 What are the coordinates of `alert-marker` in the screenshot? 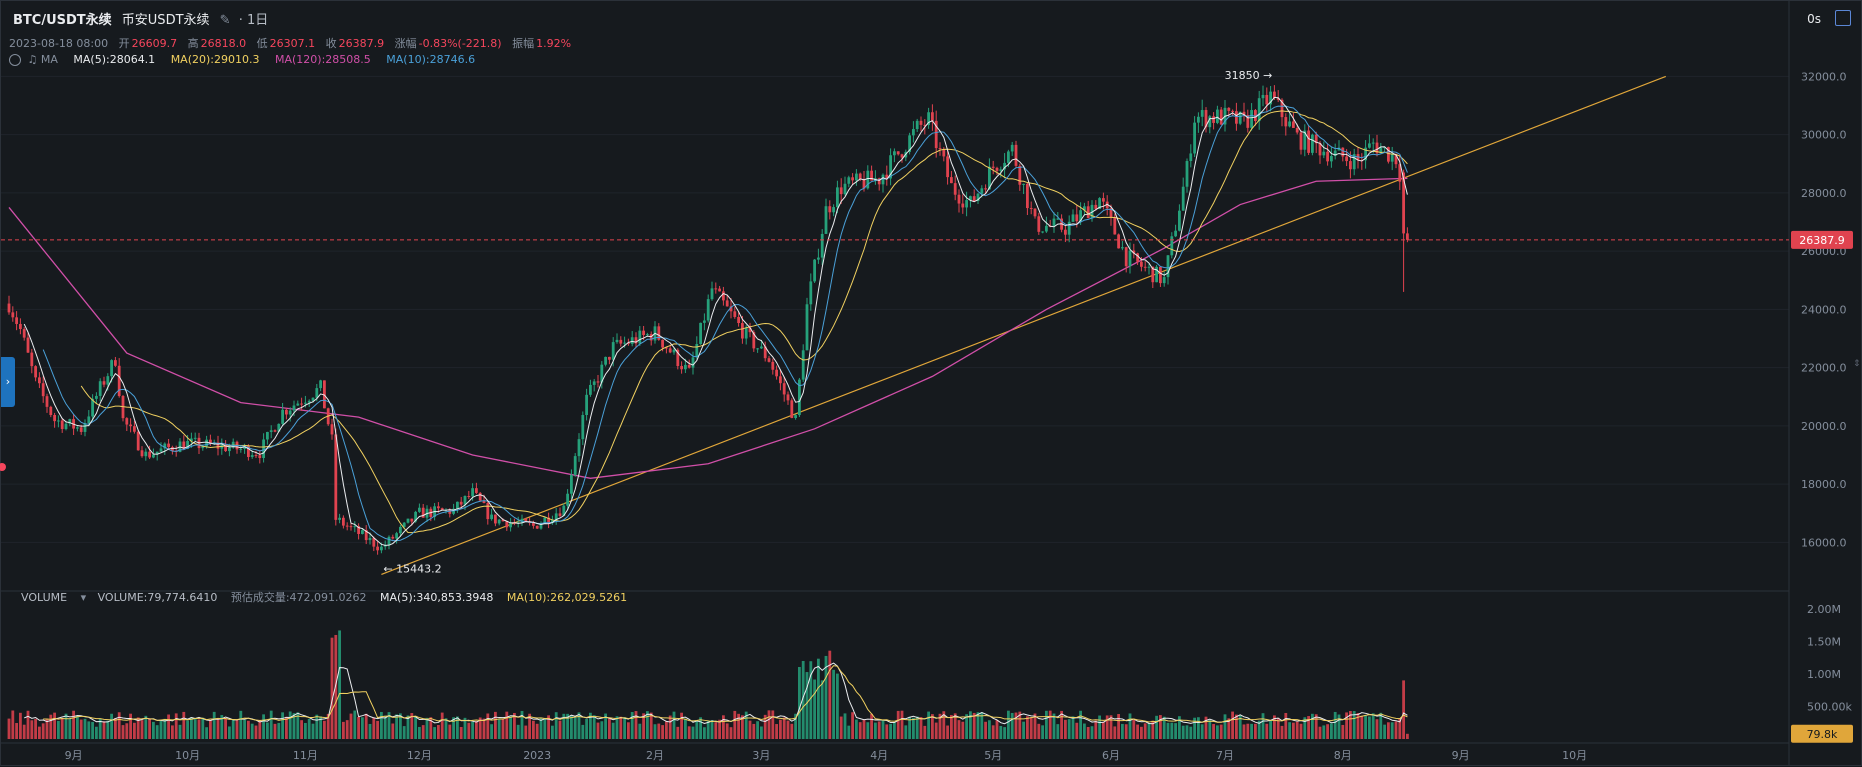 It's located at (3, 467).